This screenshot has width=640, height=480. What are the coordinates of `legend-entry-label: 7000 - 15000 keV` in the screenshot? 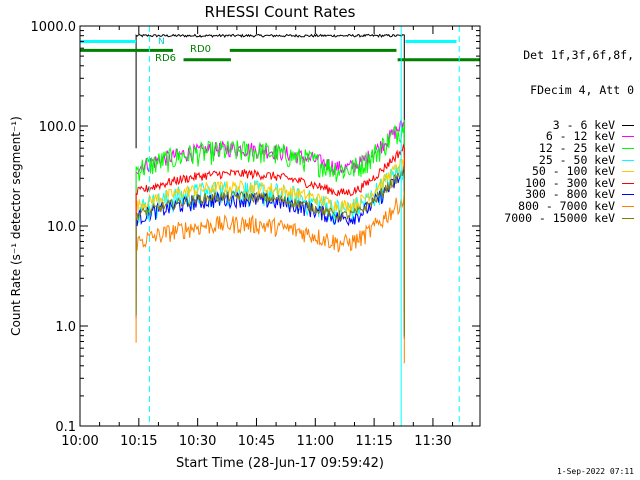 It's located at (563, 217).